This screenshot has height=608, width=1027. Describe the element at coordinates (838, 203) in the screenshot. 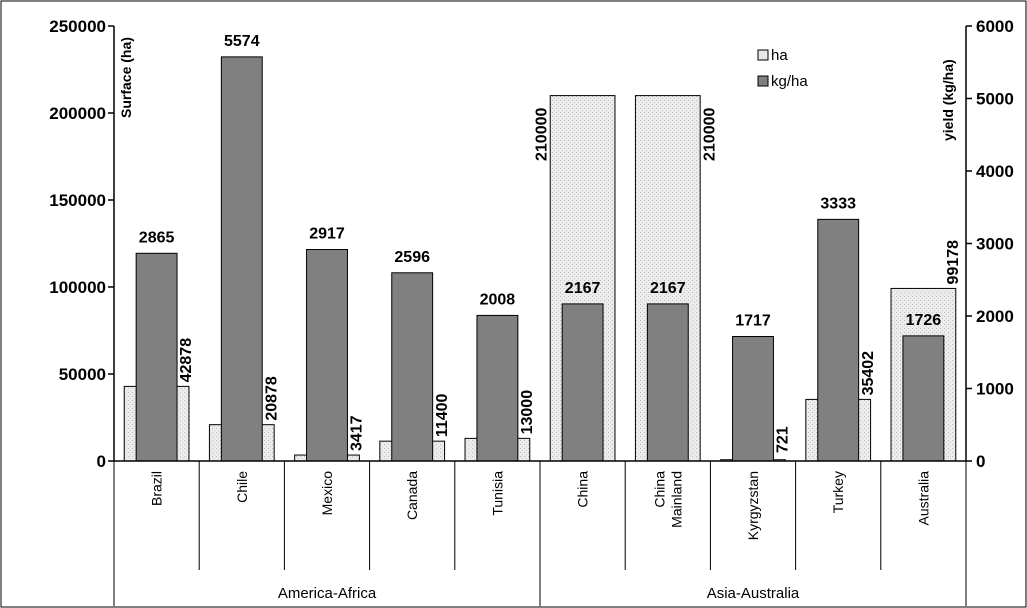

I see `data-label-yield: 3333` at that location.